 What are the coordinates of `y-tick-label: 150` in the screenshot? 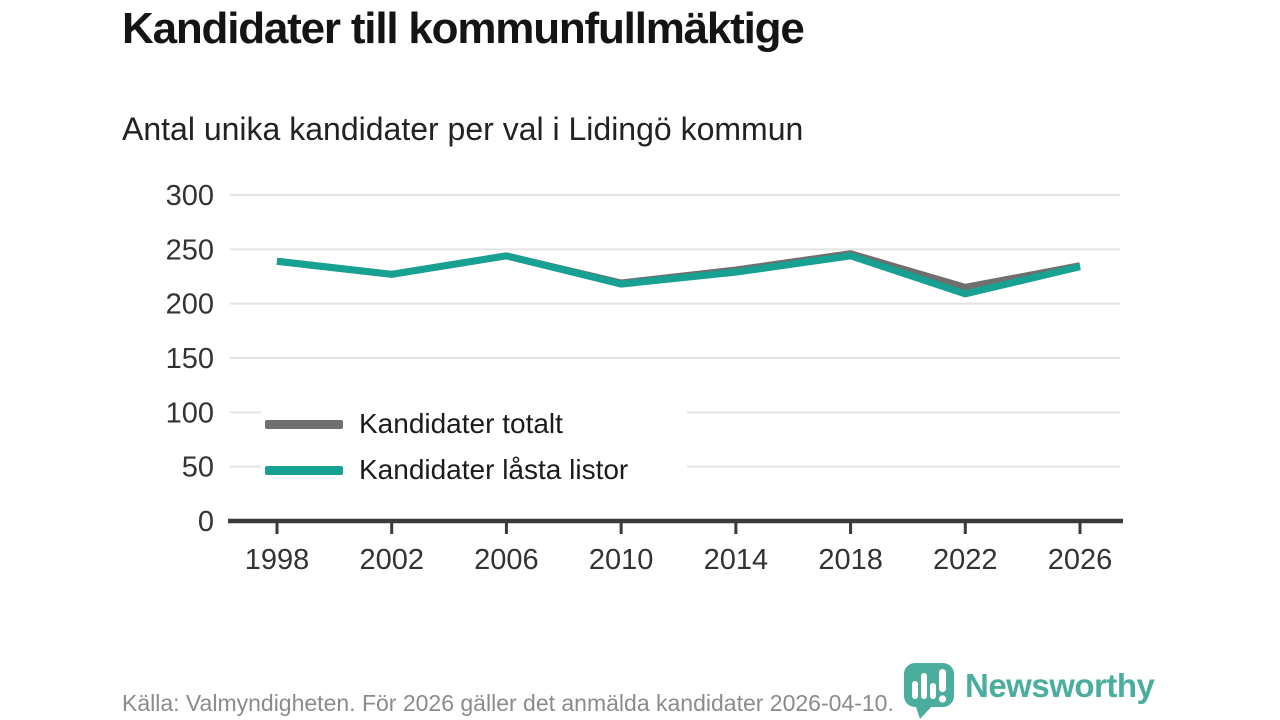 It's located at (190, 359).